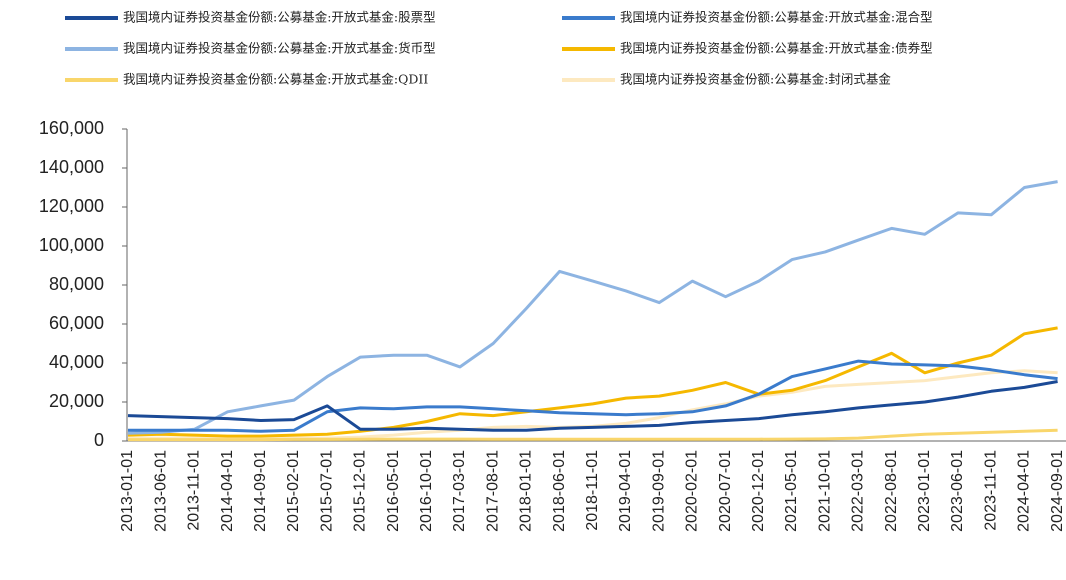 The width and height of the screenshot is (1066, 580). I want to click on legend-label: 我国境内证券投资基金份额:公募基金:开放式基金:QDII, so click(275, 79).